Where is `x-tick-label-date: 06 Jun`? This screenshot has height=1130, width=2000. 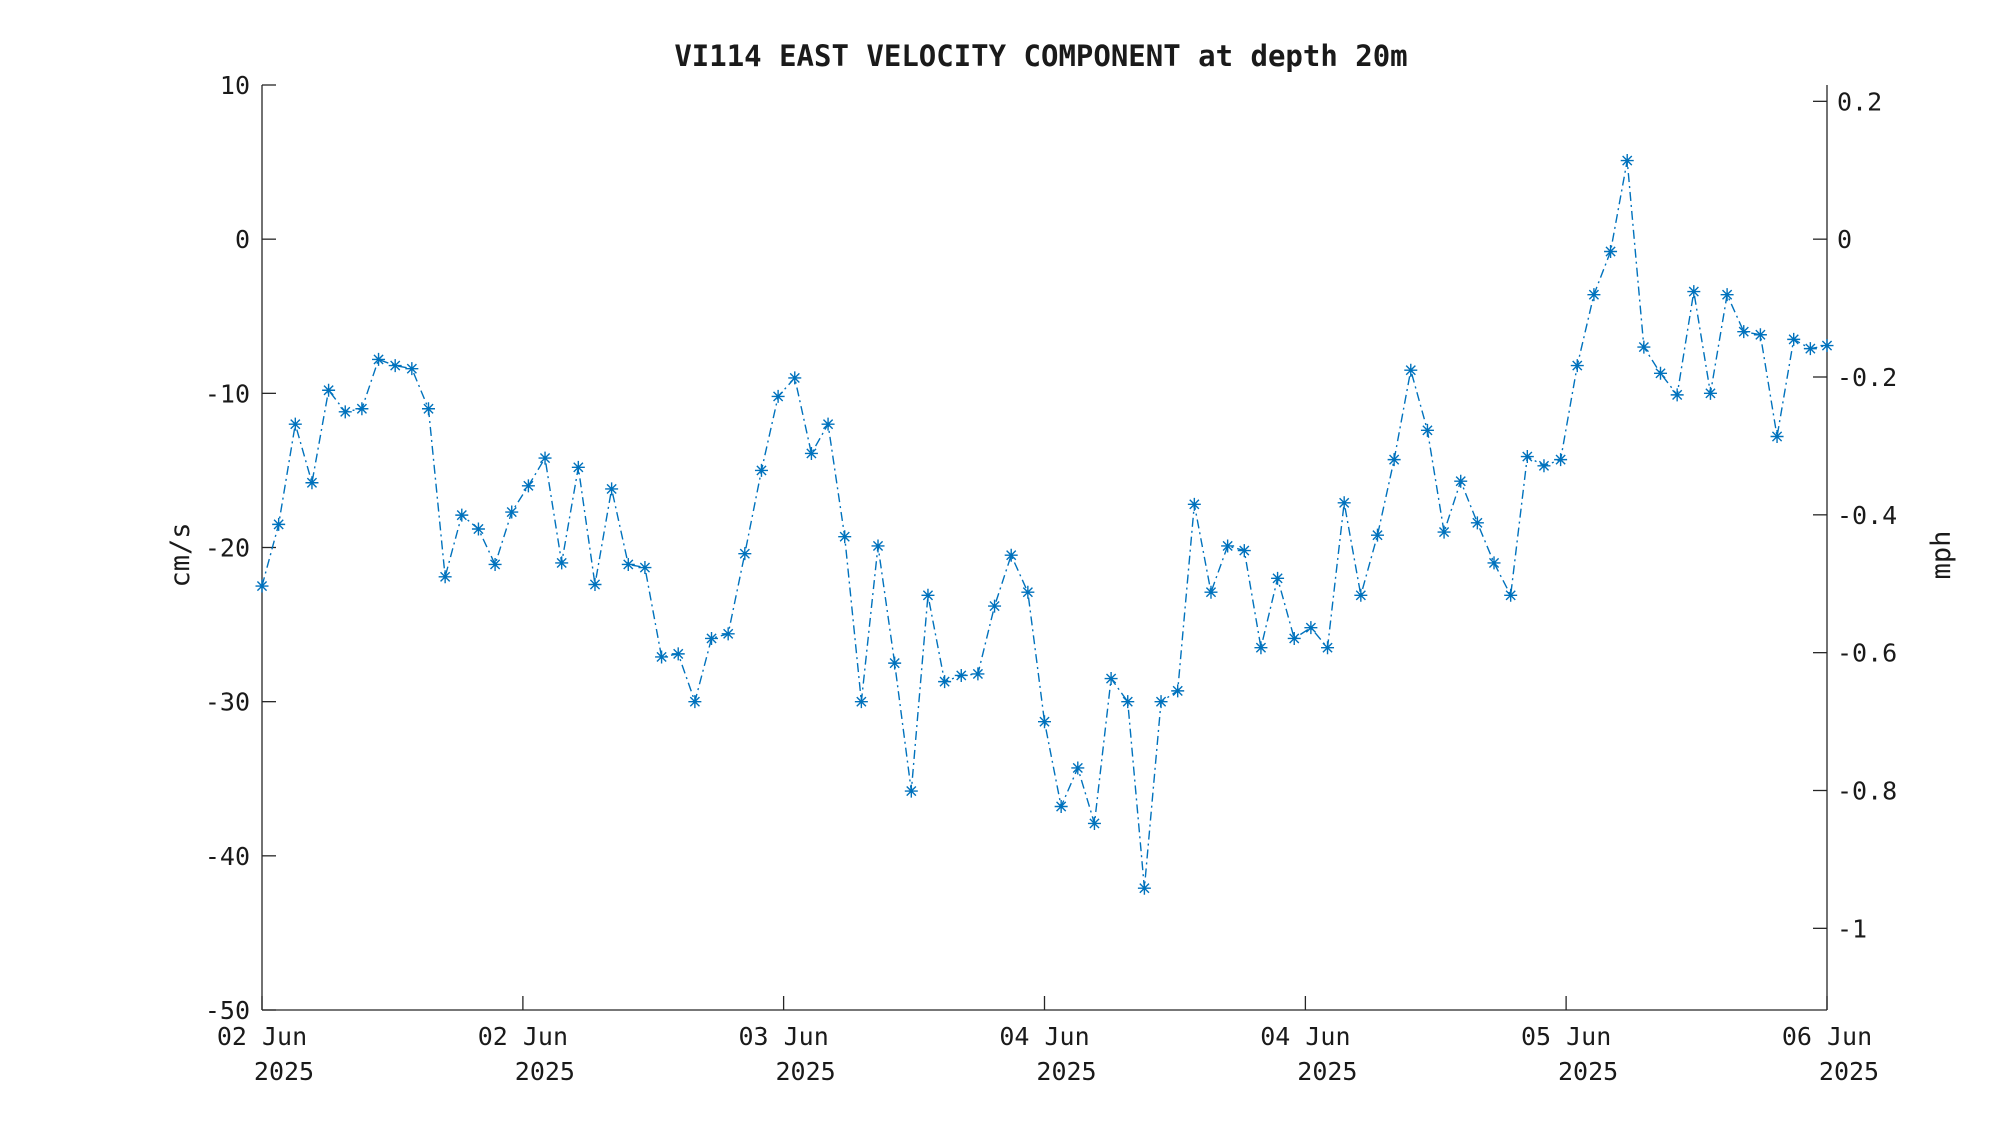
x-tick-label-date: 06 Jun is located at coordinates (1827, 1036).